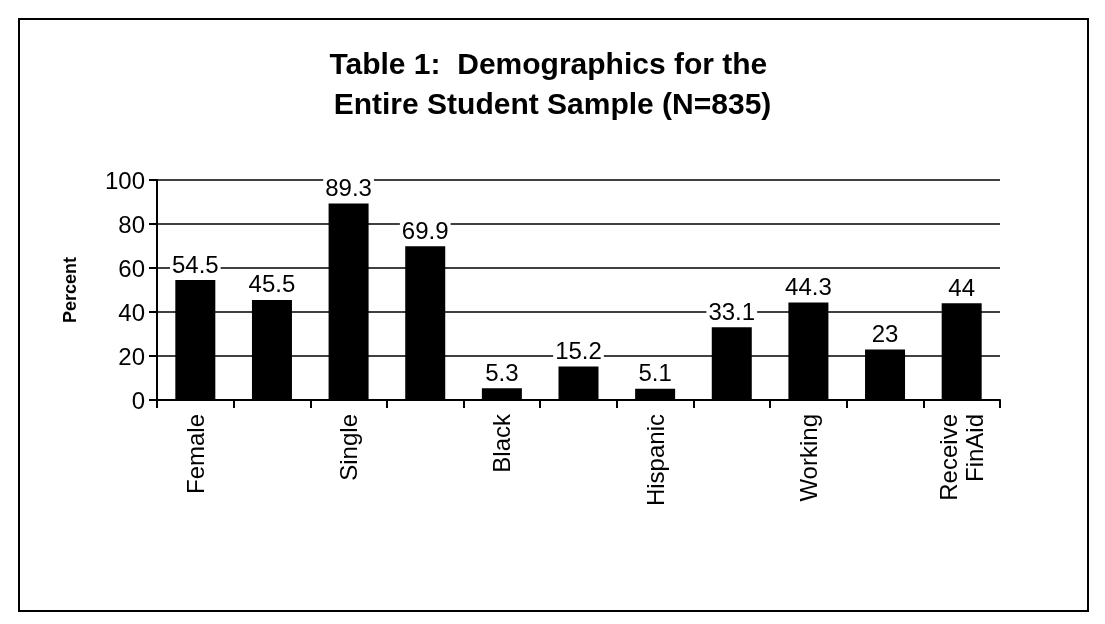 The height and width of the screenshot is (624, 1105). What do you see at coordinates (348, 188) in the screenshot?
I see `data-label: 89.3` at bounding box center [348, 188].